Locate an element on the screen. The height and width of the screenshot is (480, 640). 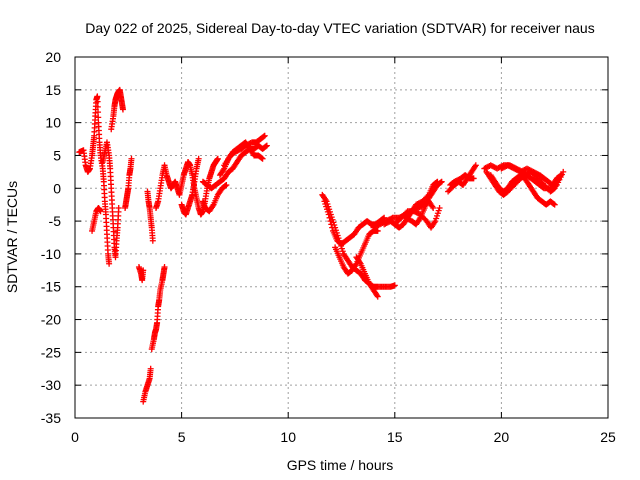
y-tick-label: -25 is located at coordinates (51, 352).